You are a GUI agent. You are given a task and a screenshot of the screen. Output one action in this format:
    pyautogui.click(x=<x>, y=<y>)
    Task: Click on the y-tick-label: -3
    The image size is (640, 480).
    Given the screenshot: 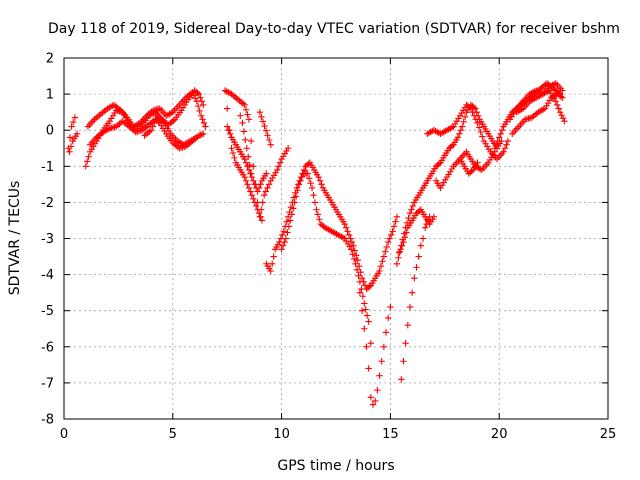 What is the action you would take?
    pyautogui.click(x=47, y=239)
    